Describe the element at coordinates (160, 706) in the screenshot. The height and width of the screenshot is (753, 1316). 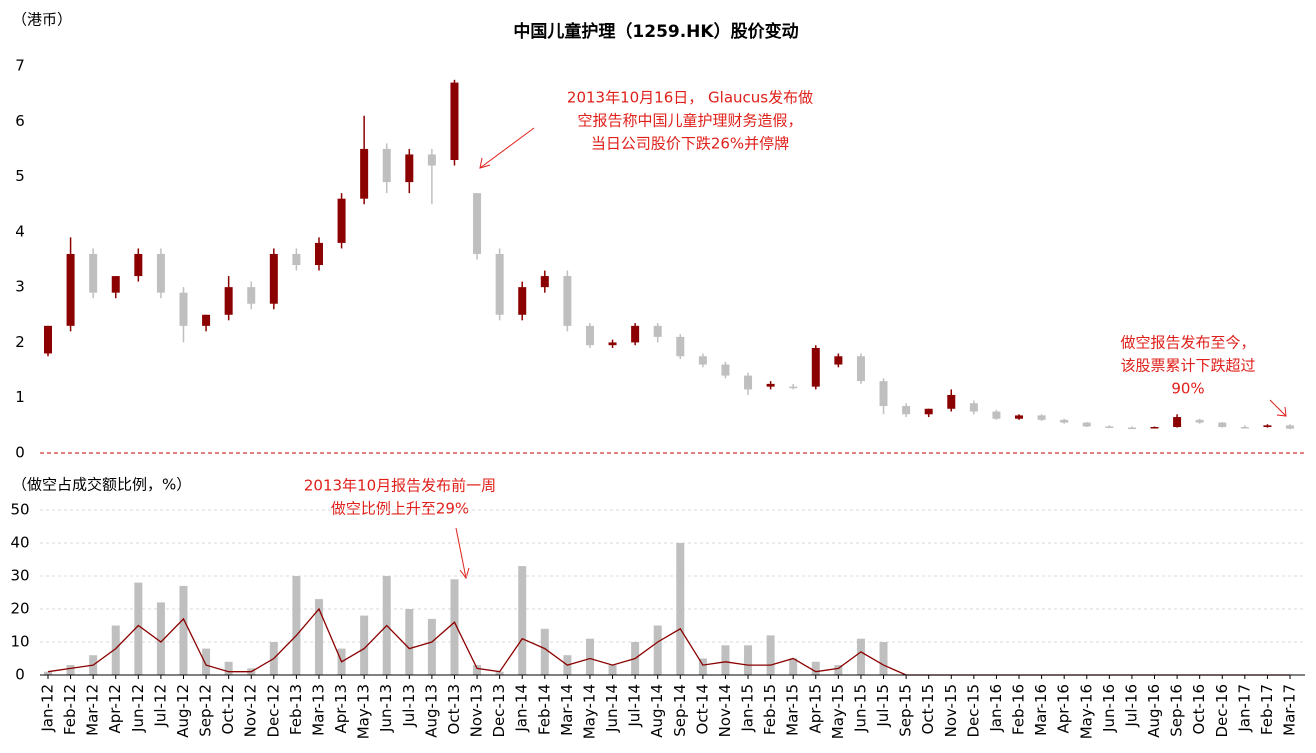
I see `x-tick-label: Jul-12` at that location.